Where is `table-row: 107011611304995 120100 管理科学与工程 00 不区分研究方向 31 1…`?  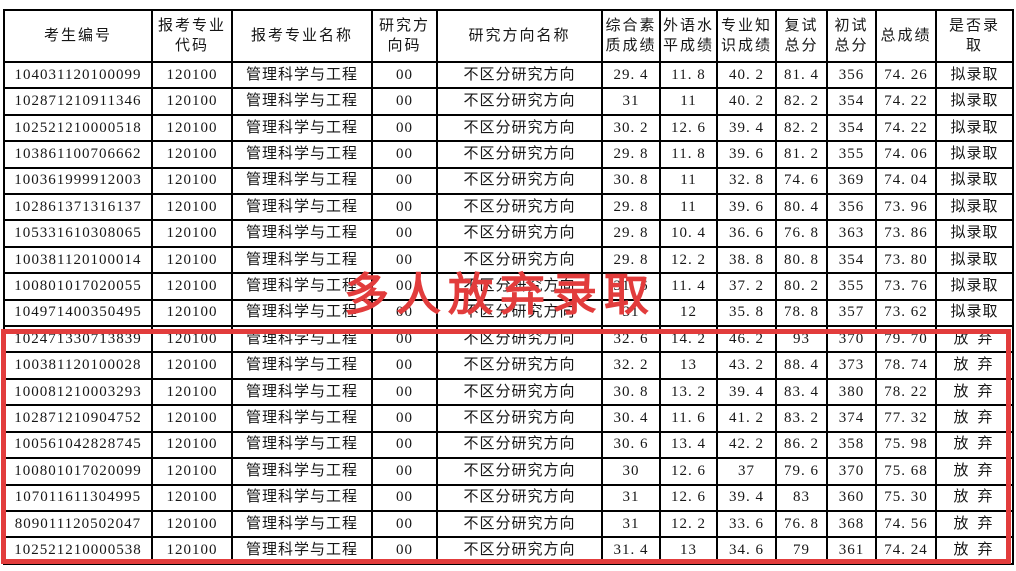 table-row: 107011611304995 120100 管理科学与工程 00 不区分研究方向 31 1… is located at coordinates (508, 497).